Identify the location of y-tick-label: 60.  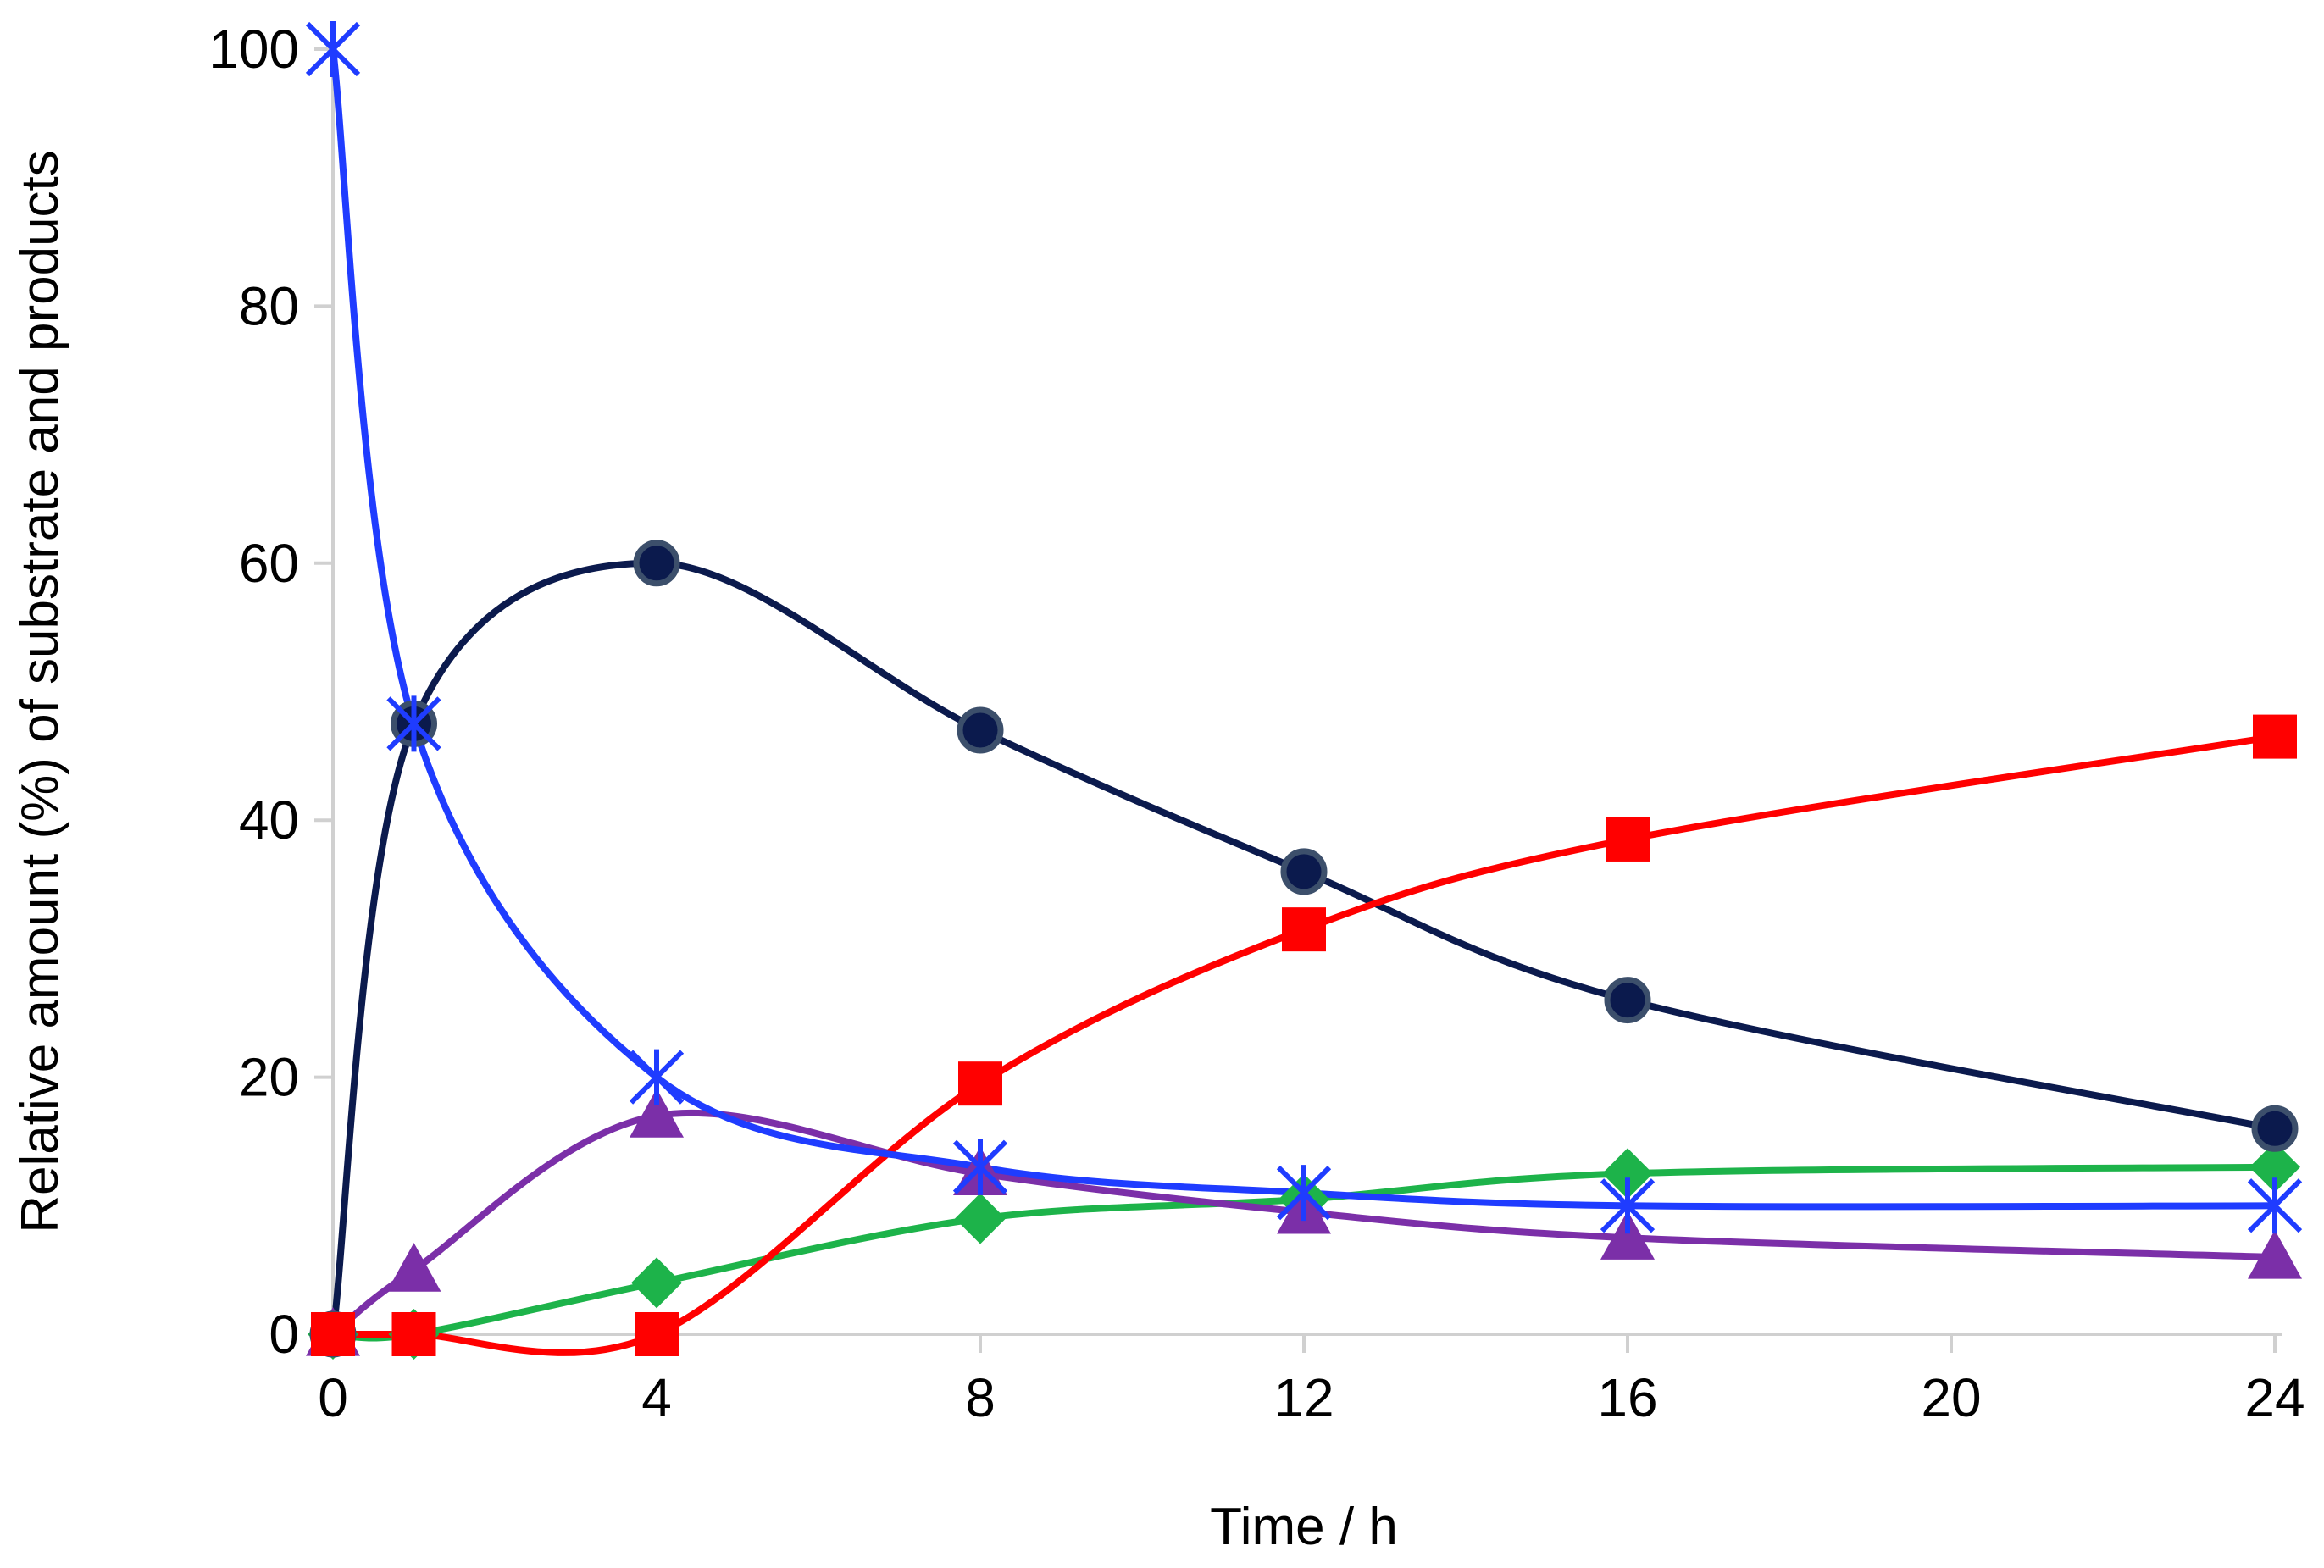
(269, 563).